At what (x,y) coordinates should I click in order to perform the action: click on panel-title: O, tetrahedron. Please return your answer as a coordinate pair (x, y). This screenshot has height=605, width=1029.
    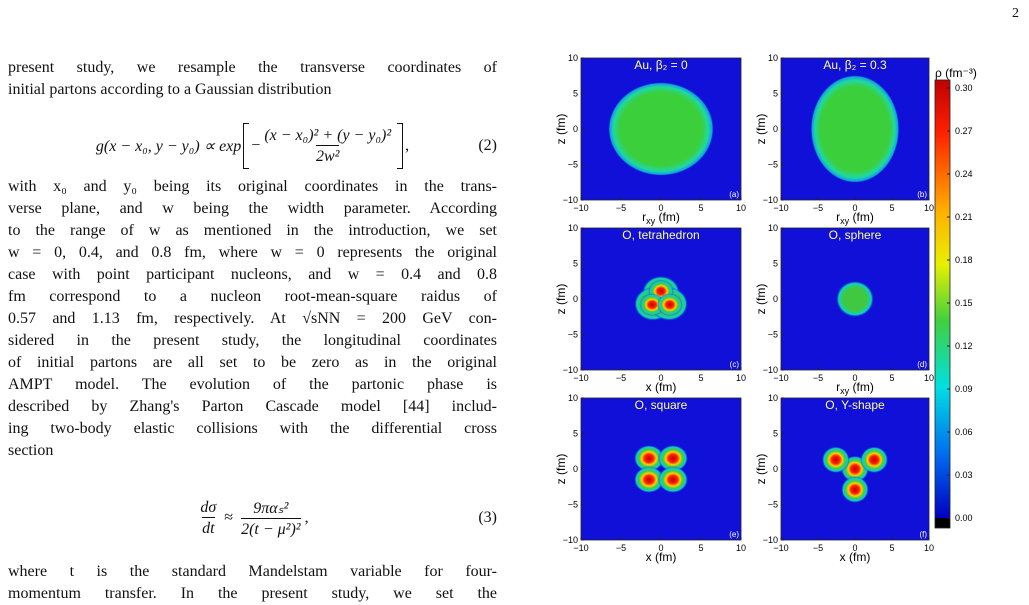
    Looking at the image, I should click on (660, 235).